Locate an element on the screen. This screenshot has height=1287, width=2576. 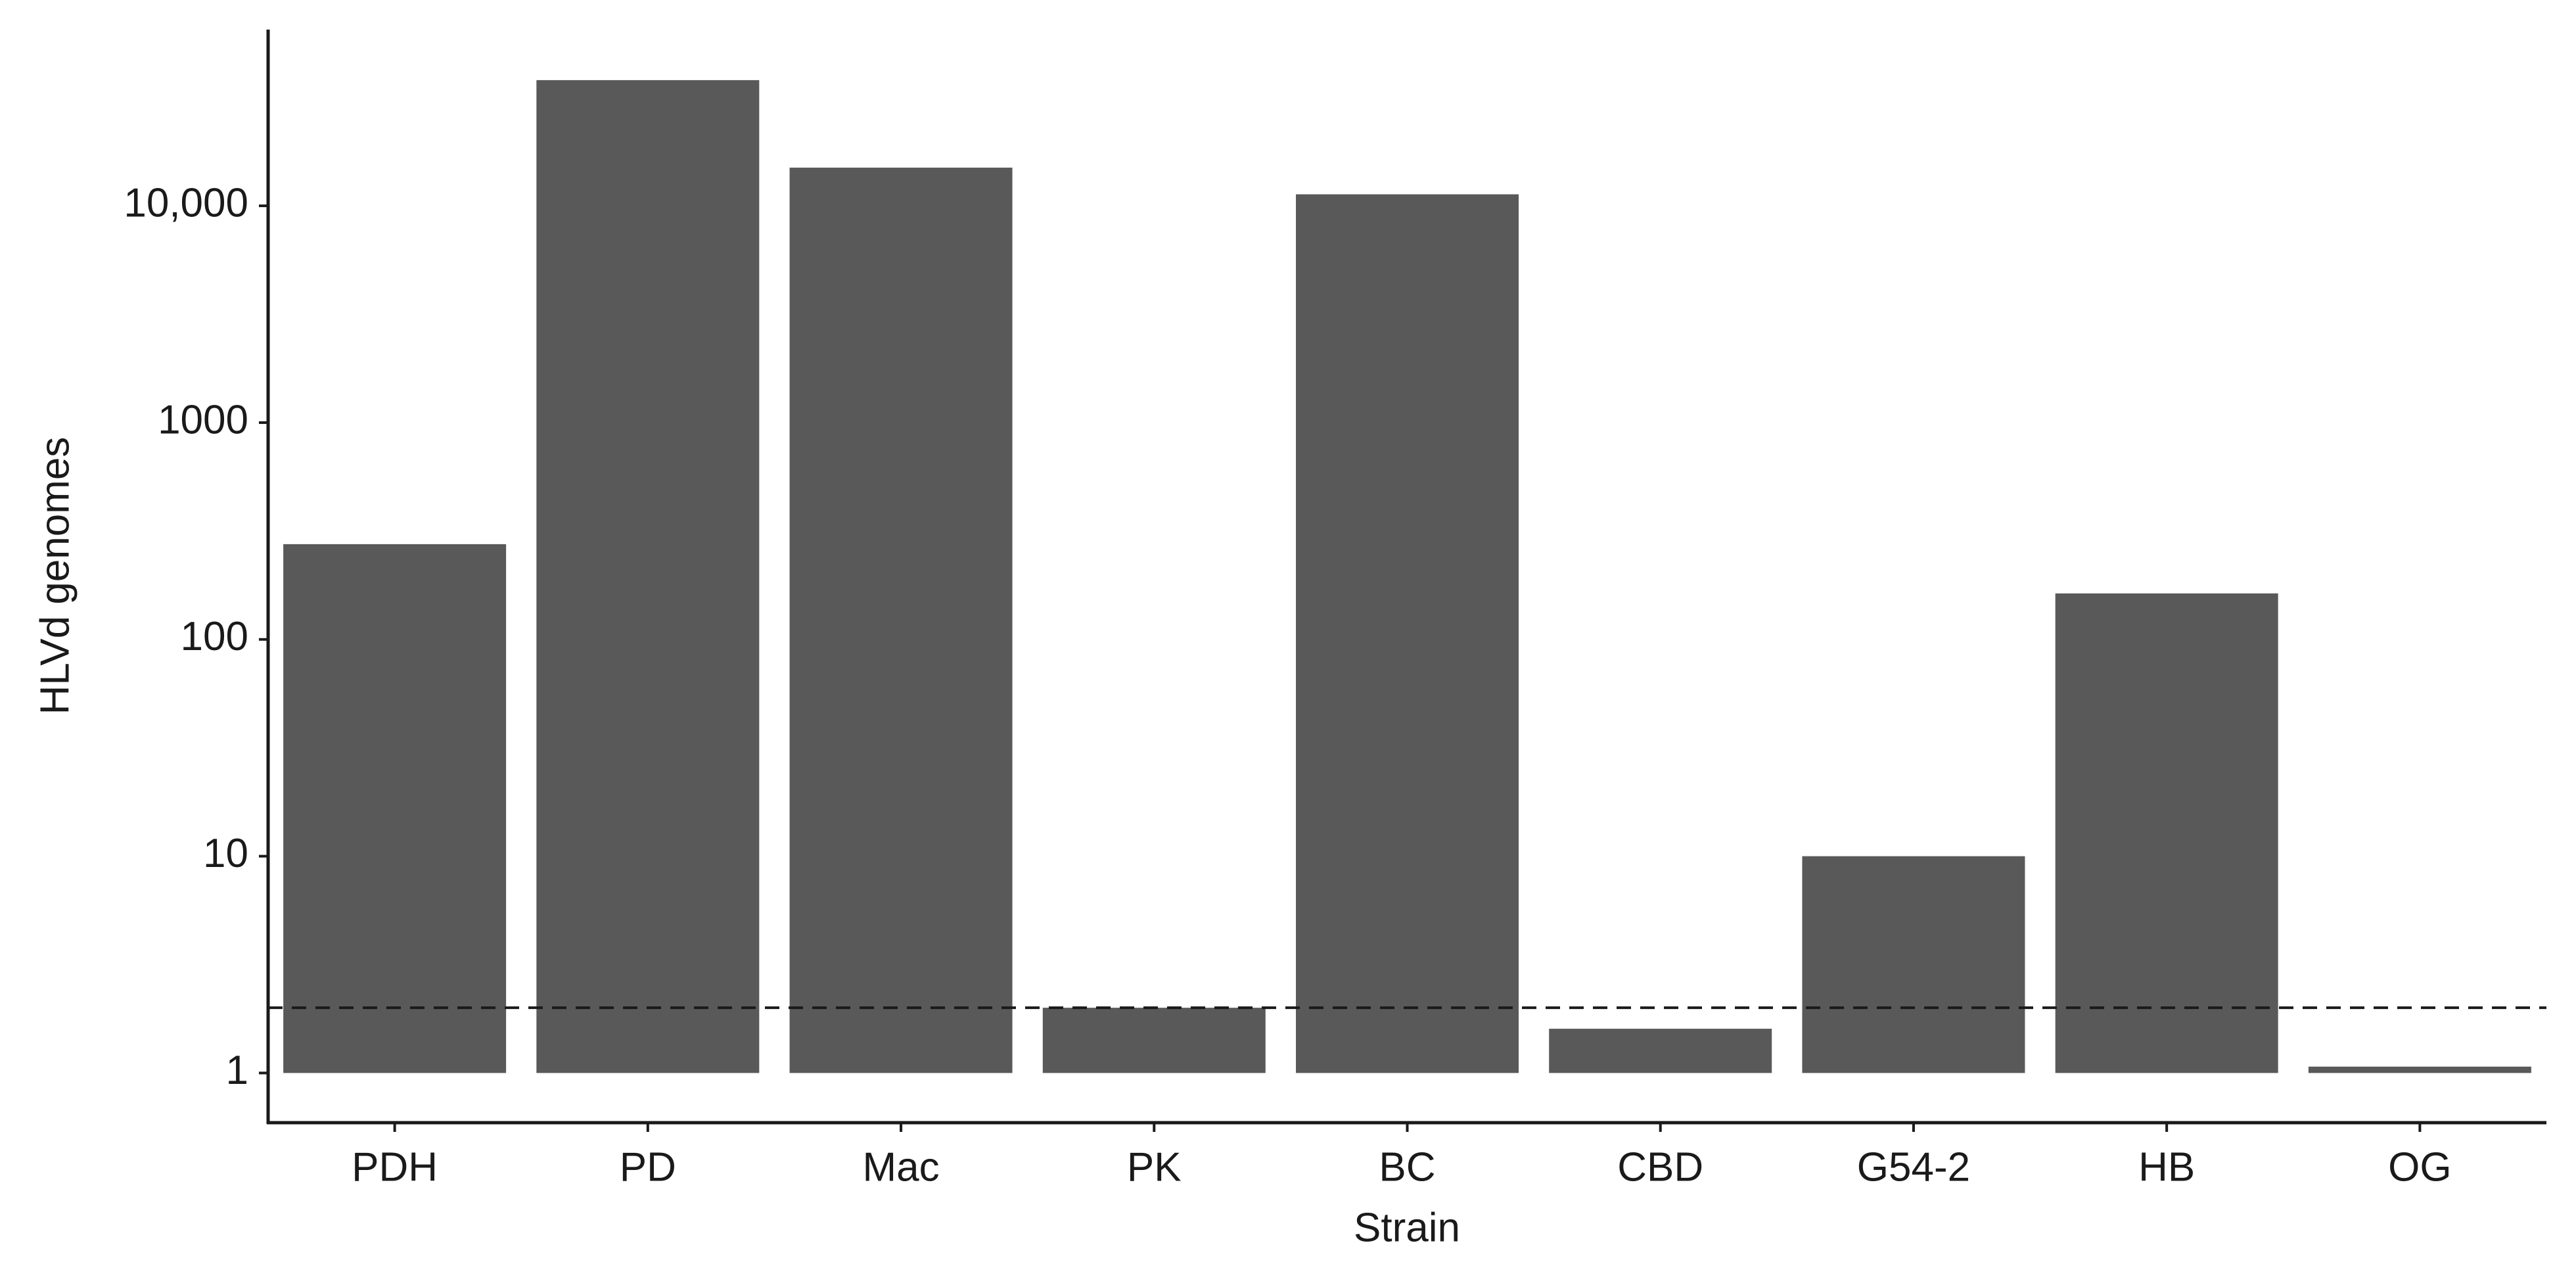
x-axis-label: Strain is located at coordinates (1407, 1227).